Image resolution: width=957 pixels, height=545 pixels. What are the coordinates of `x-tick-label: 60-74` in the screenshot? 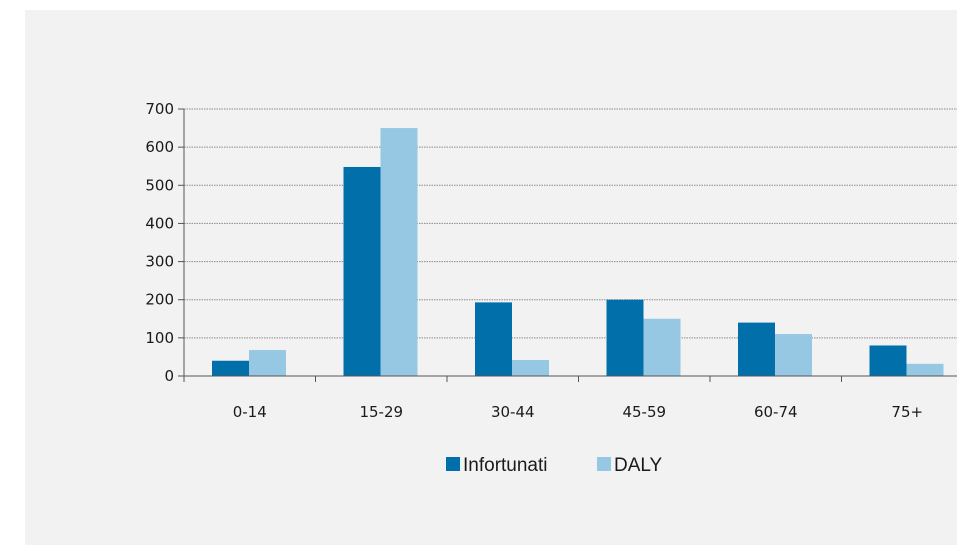 It's located at (776, 412).